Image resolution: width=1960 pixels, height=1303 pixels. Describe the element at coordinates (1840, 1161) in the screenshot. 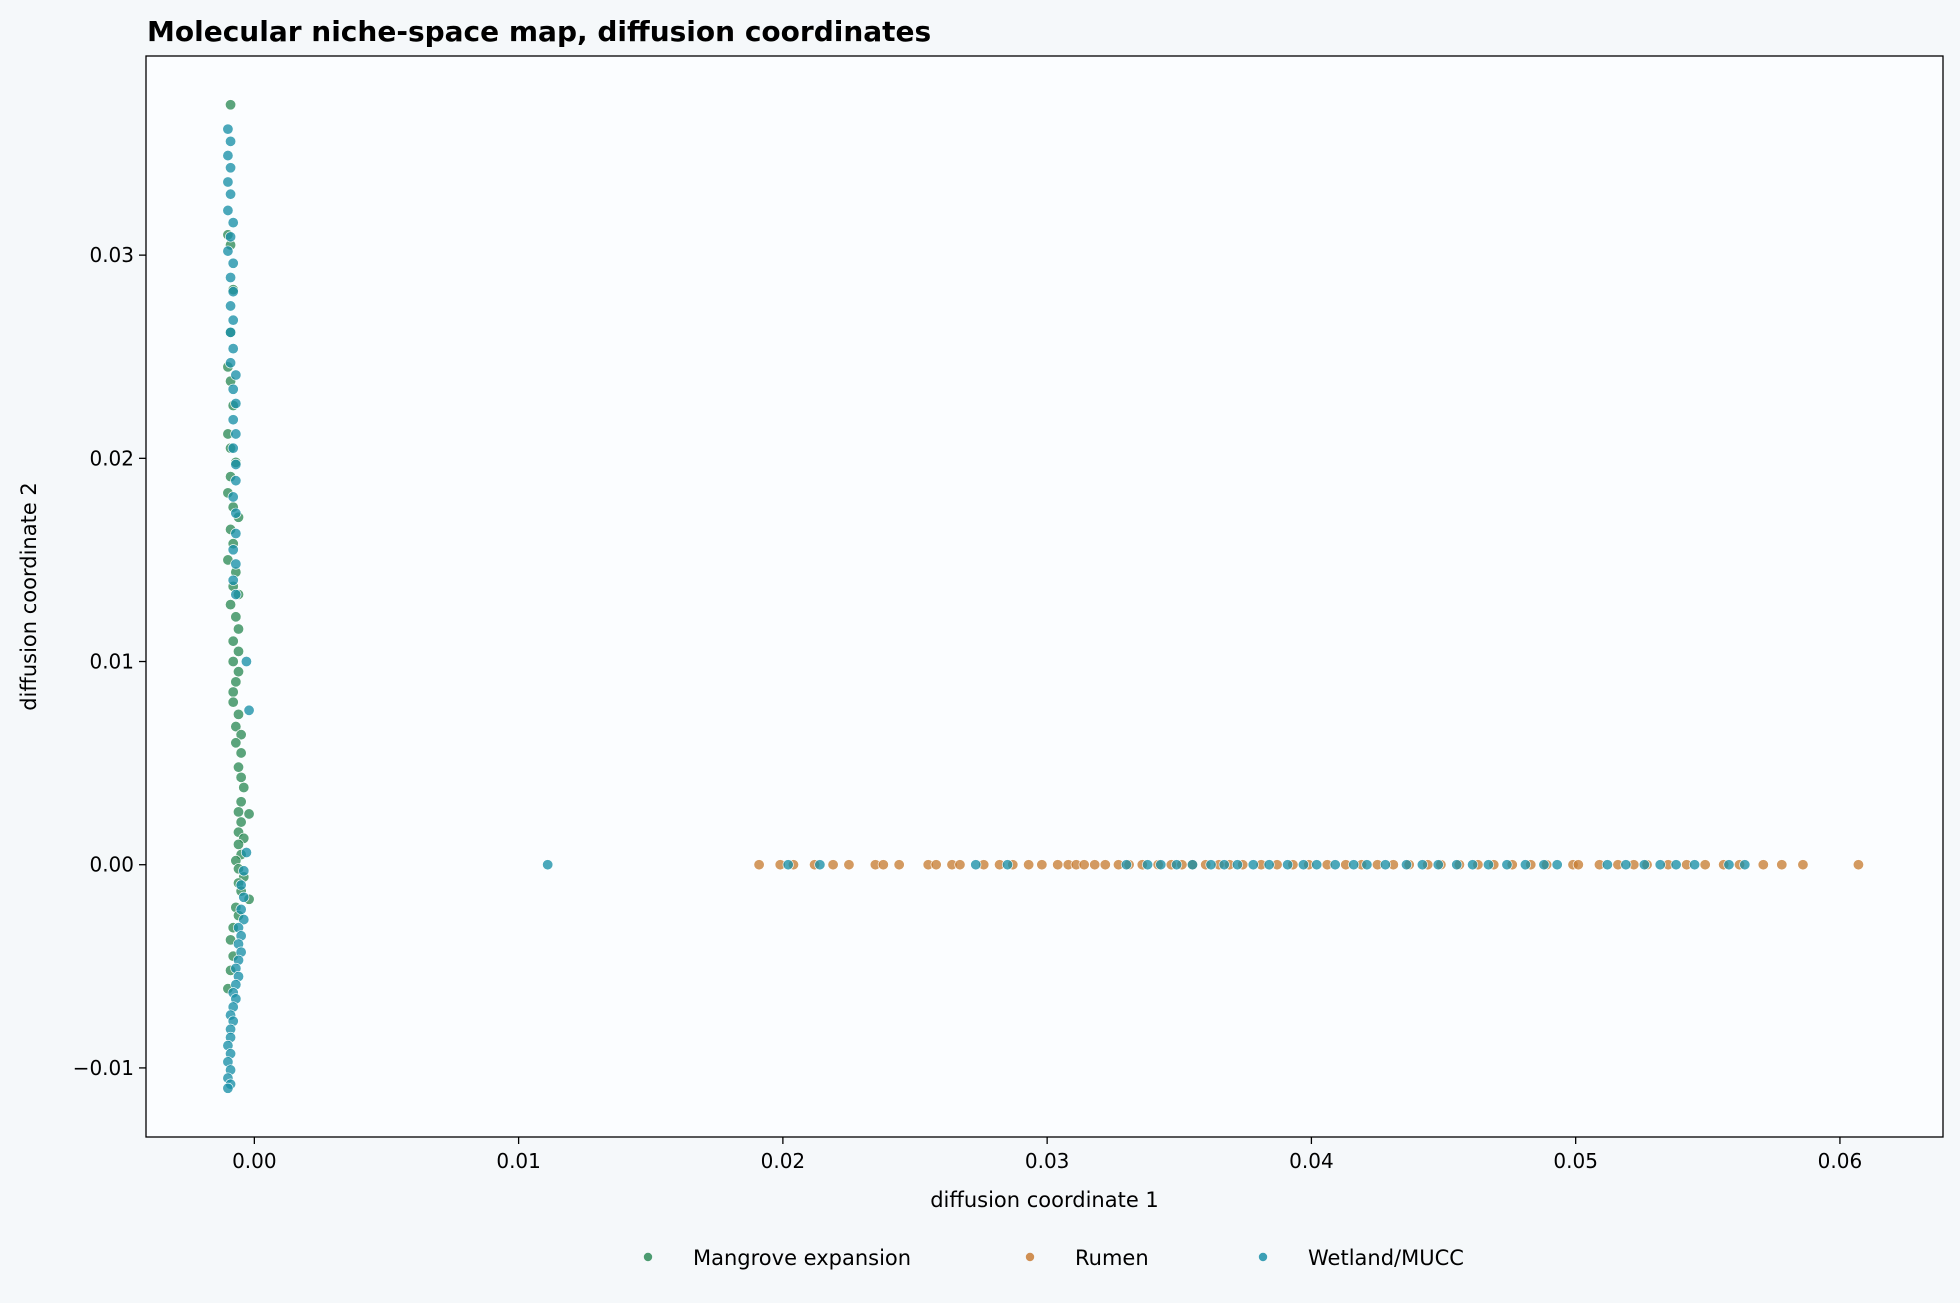

I see `x-tick-label: 0.06` at that location.